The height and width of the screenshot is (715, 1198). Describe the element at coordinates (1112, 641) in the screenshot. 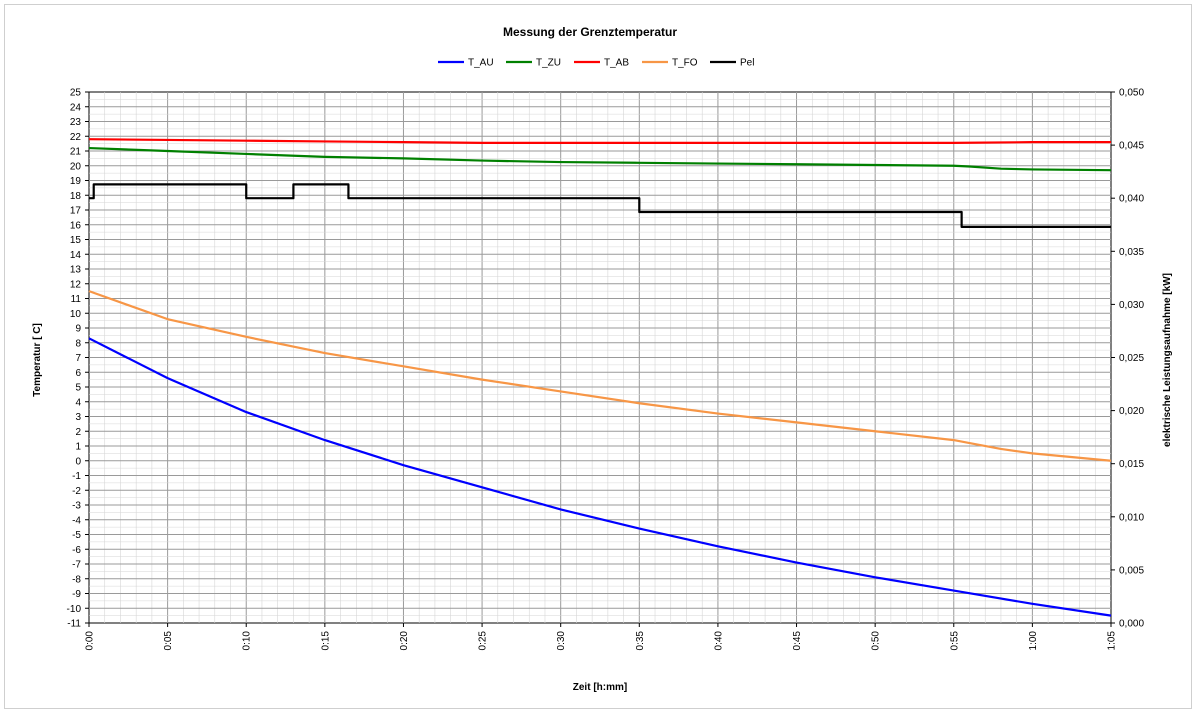

I see `x-tick-label: 1:05` at that location.